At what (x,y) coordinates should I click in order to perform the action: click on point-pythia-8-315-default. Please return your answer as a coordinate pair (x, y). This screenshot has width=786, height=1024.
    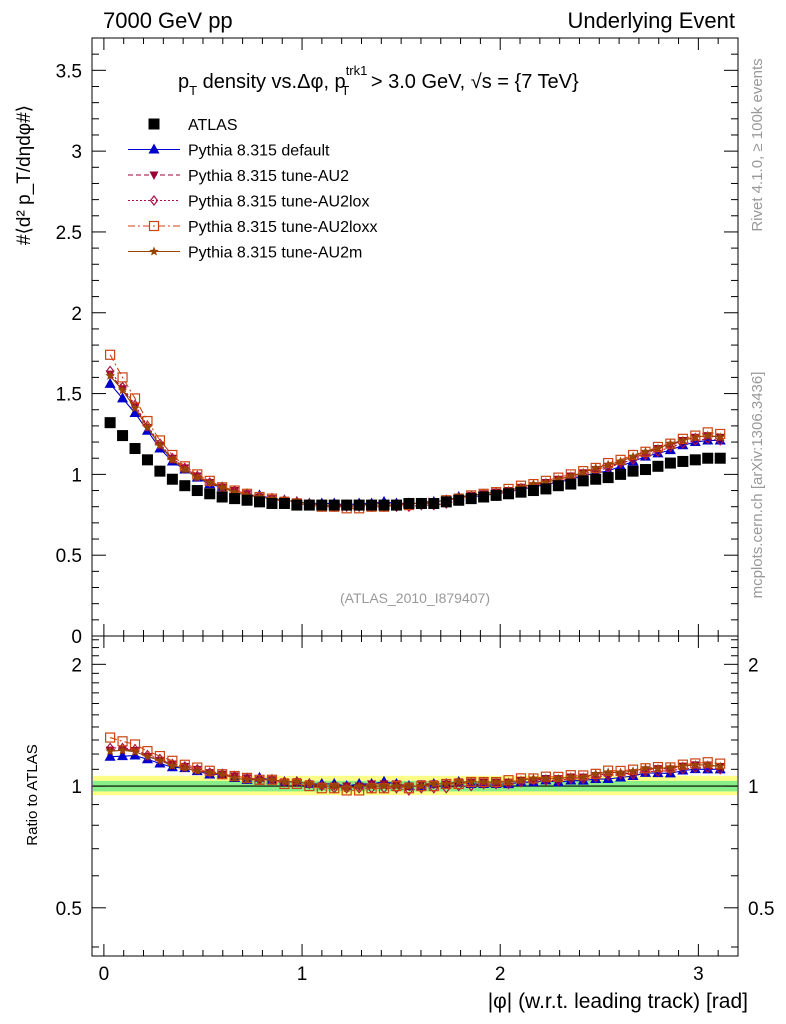
    Looking at the image, I should click on (123, 397).